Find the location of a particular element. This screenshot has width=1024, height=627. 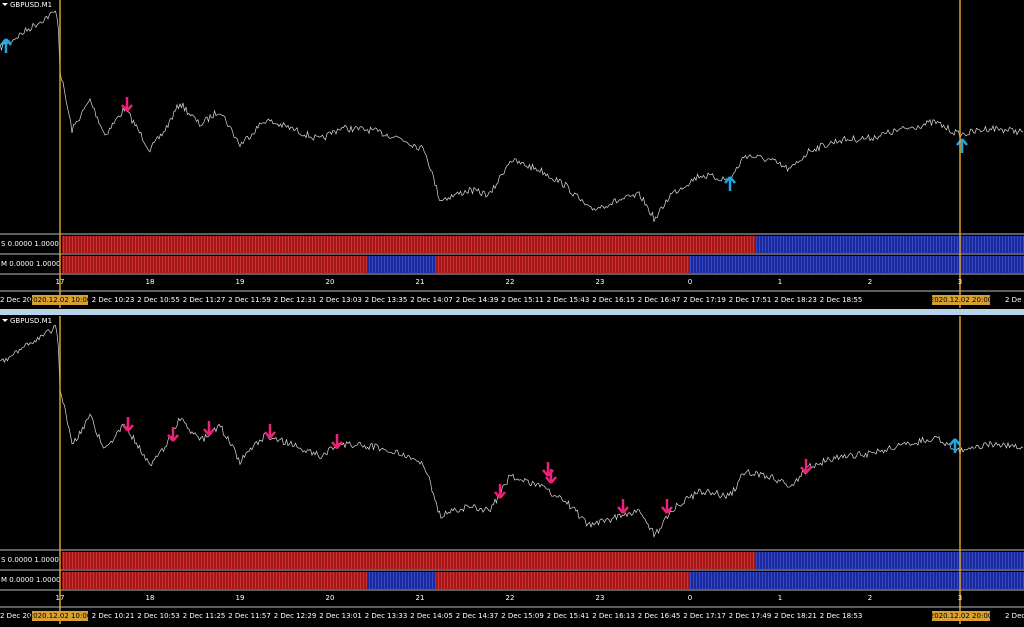

time-label: 2 Dec 16:47 is located at coordinates (659, 300).